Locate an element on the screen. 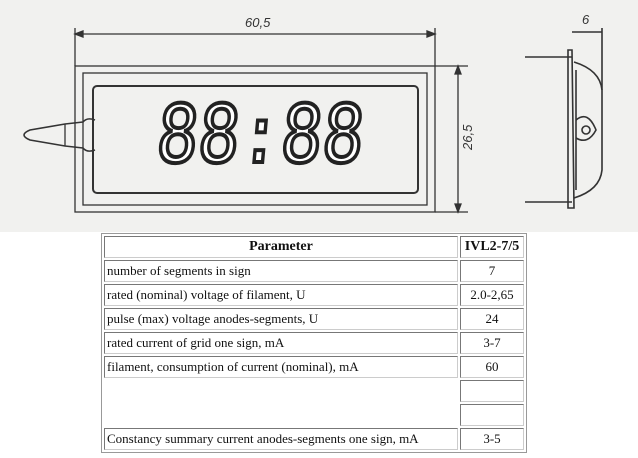  table-header-row: Parameter IVL2-7/5 is located at coordinates (314, 247).